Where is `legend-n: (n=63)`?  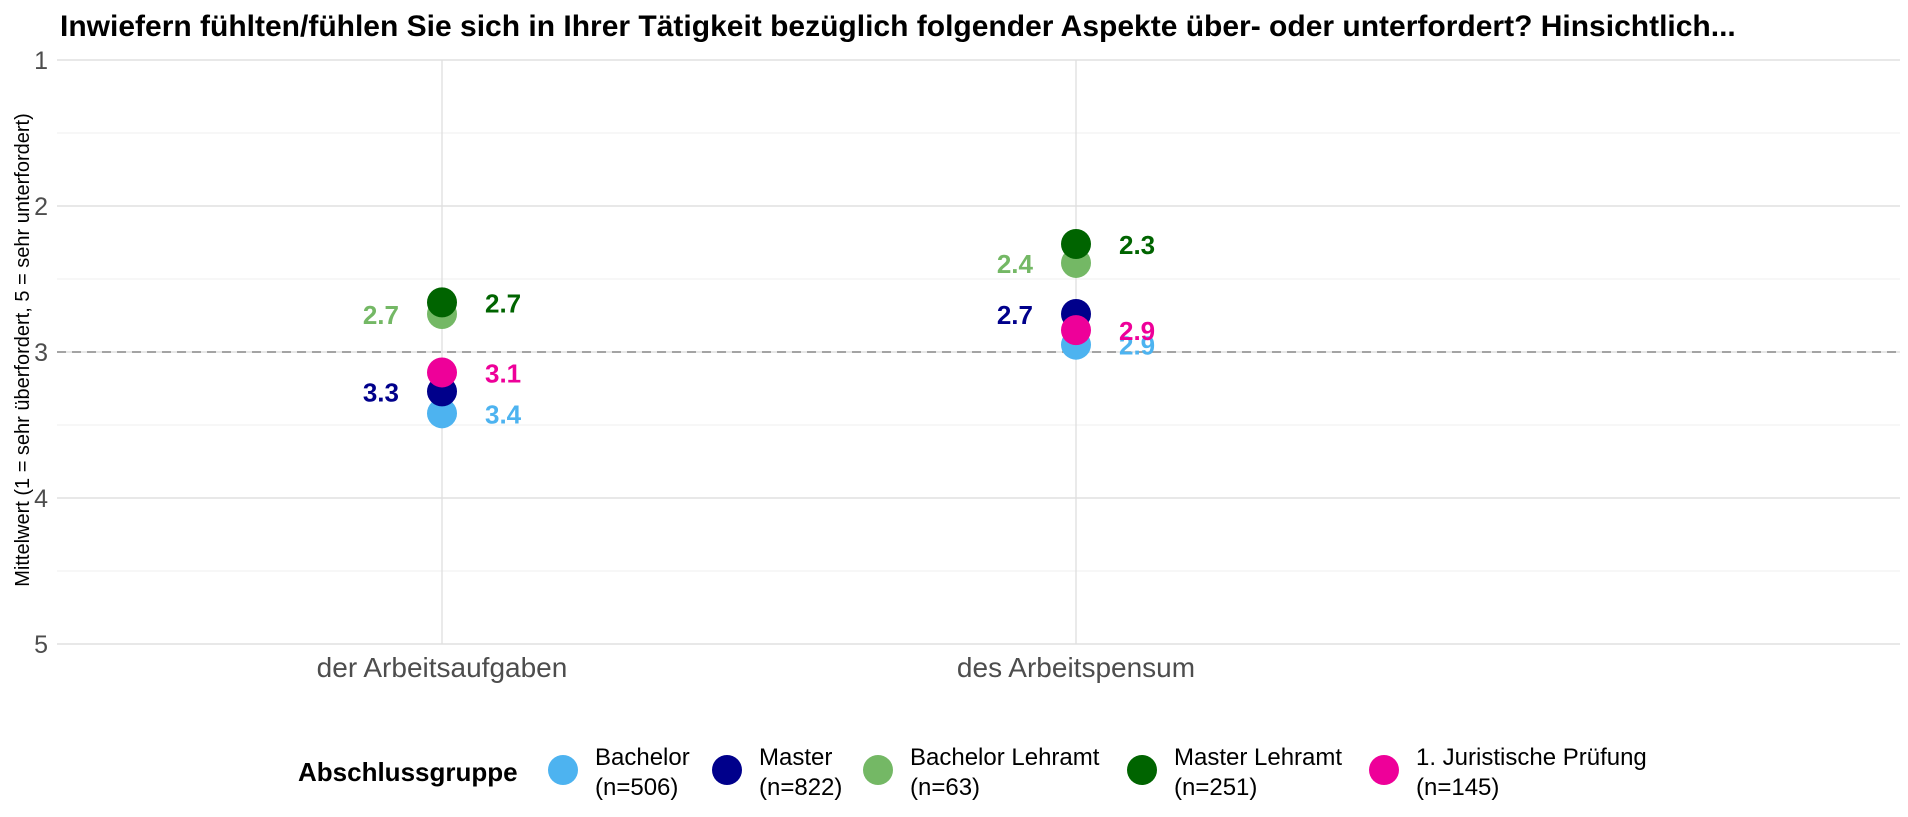
legend-n: (n=63) is located at coordinates (945, 787).